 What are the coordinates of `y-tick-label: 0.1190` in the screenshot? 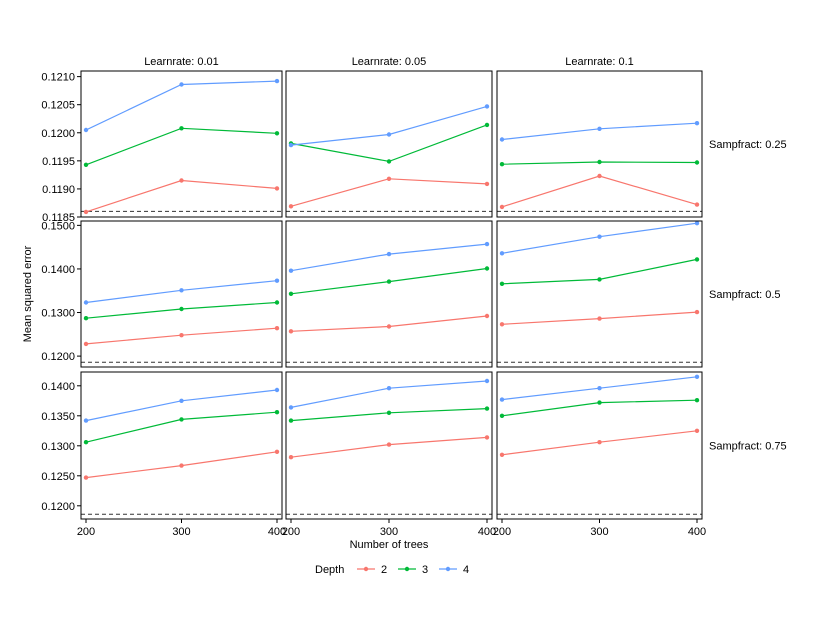 It's located at (58, 190).